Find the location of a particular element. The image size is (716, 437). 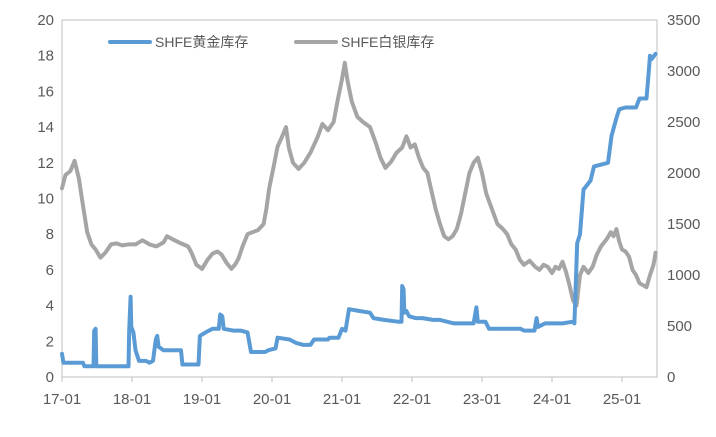

left-axis-tick-label: 18 is located at coordinates (45, 56).